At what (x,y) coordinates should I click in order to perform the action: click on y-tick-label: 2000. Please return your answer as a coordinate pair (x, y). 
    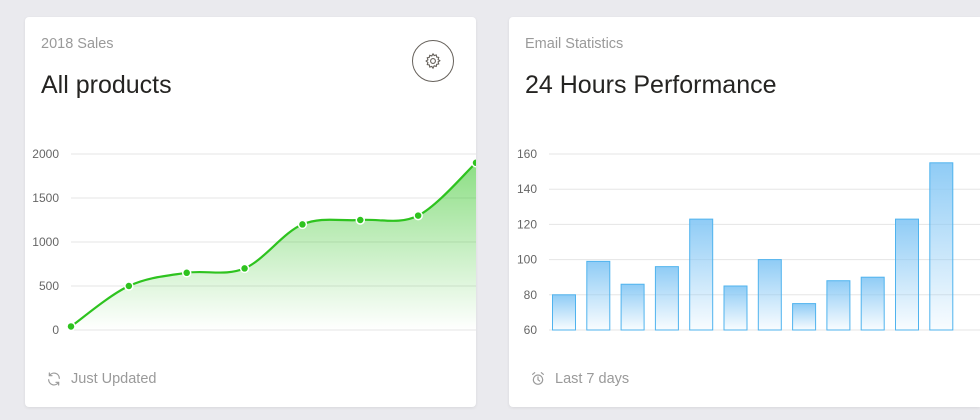
    Looking at the image, I should click on (45, 154).